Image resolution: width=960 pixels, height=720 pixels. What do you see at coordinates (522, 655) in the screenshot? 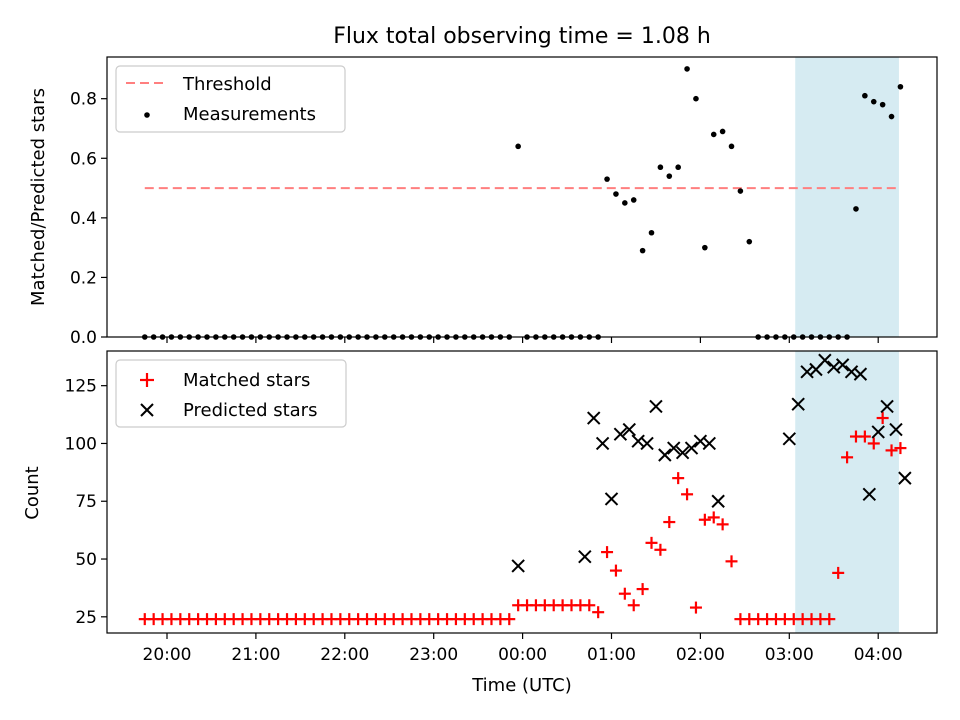
I see `x-tick-label: 00:00` at bounding box center [522, 655].